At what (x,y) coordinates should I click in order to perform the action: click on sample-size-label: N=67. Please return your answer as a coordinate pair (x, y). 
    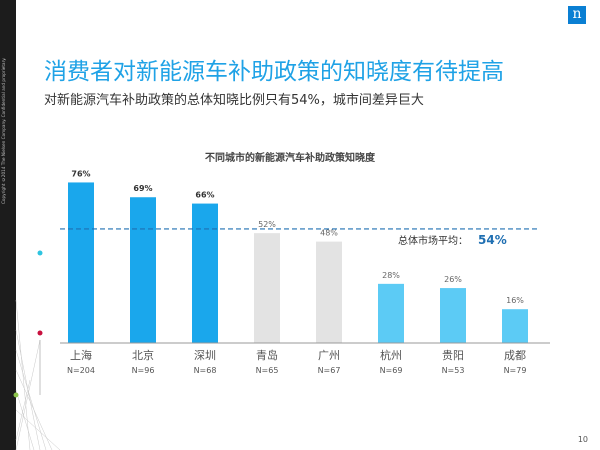
    Looking at the image, I should click on (329, 370).